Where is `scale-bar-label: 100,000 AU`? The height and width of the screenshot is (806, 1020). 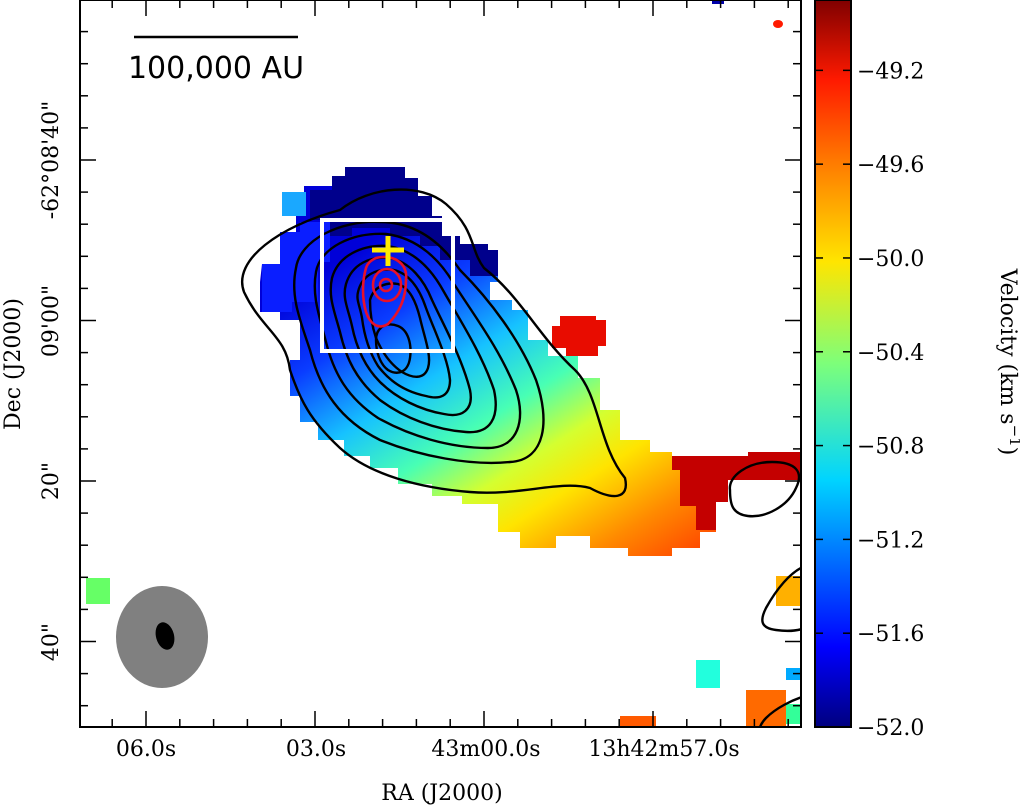 scale-bar-label: 100,000 AU is located at coordinates (216, 68).